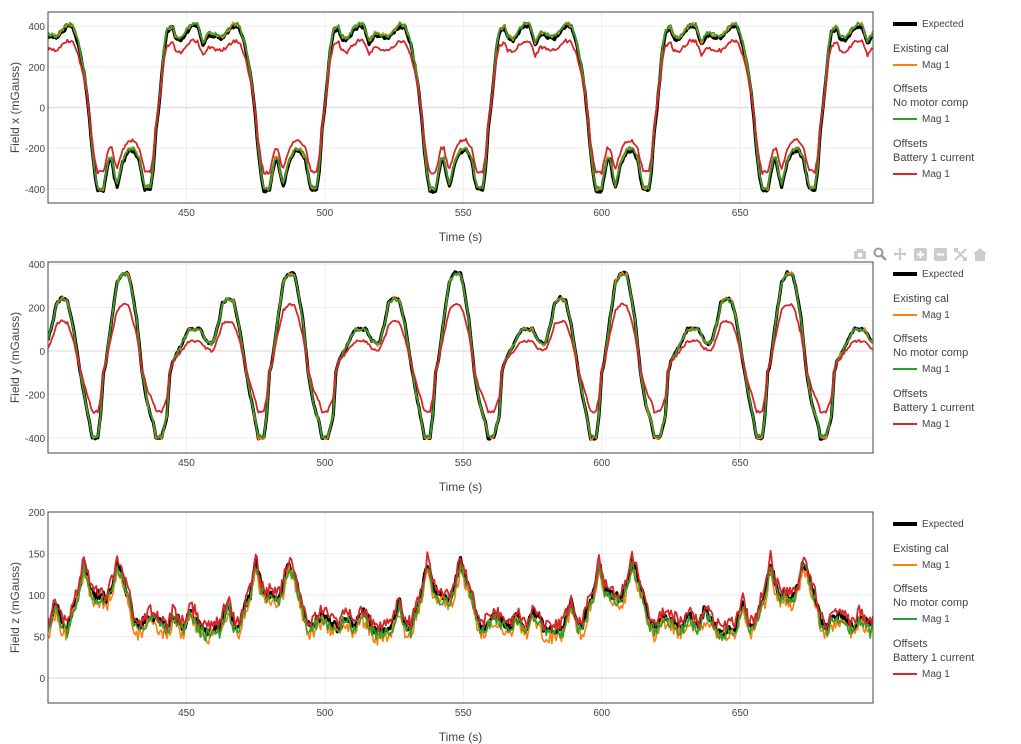 Image resolution: width=1021 pixels, height=744 pixels. Describe the element at coordinates (905, 565) in the screenshot. I see `legend-swatch-existing` at that location.